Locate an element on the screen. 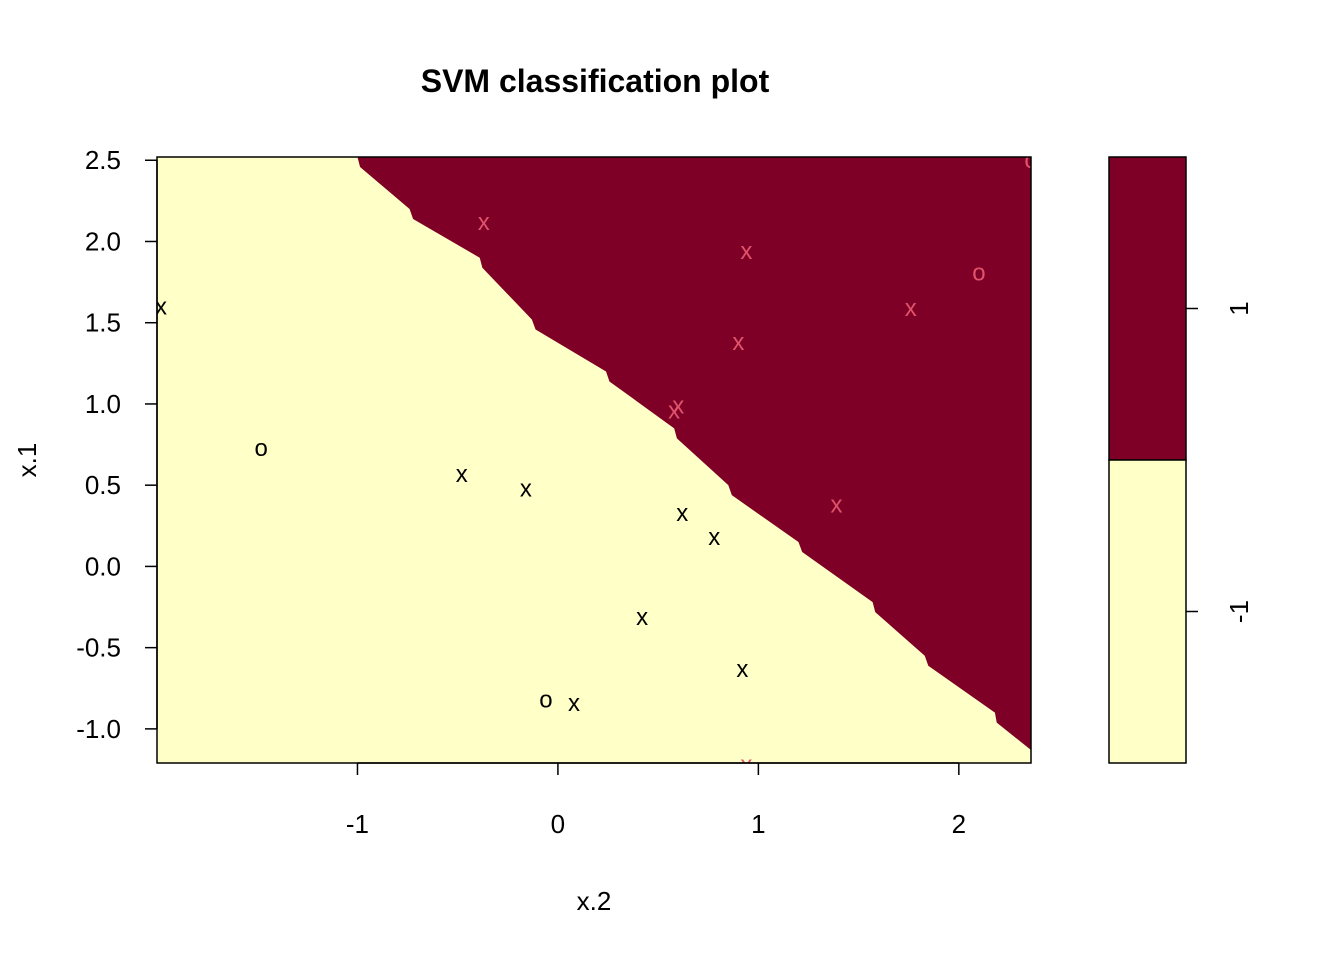 The width and height of the screenshot is (1344, 960). color-key-label: 1 is located at coordinates (1239, 308).